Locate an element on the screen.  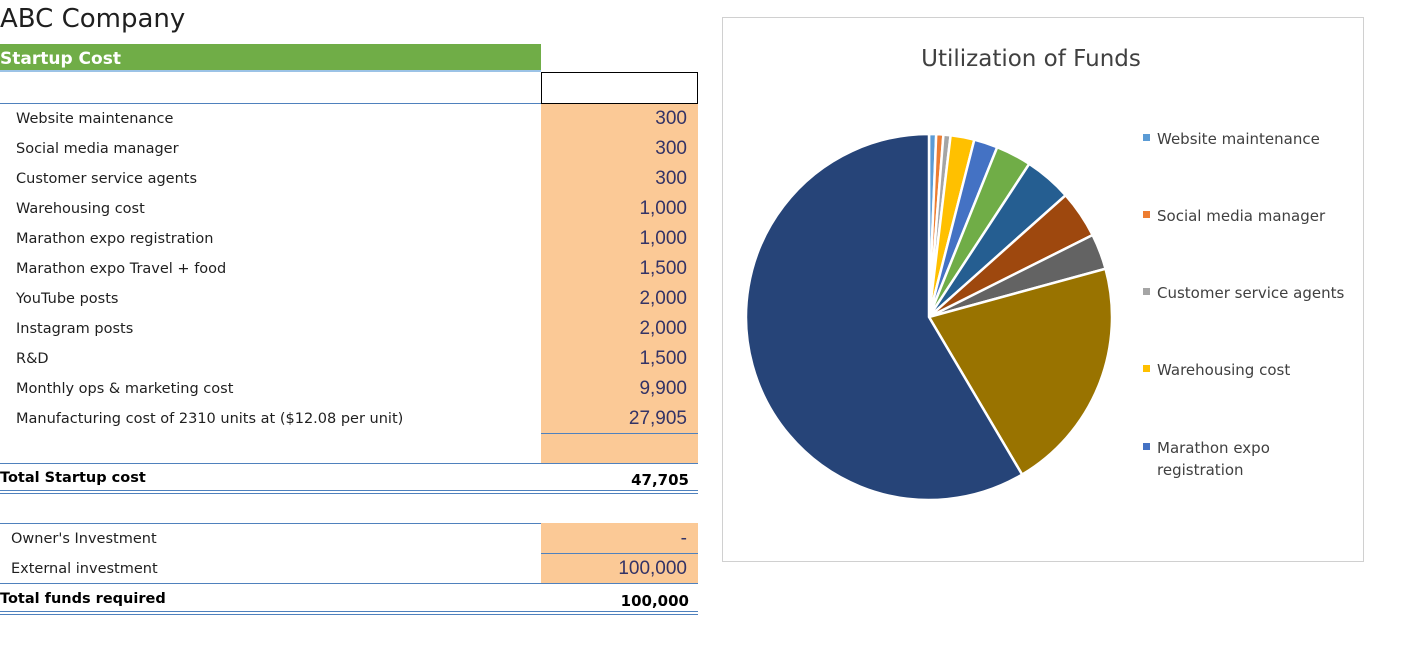
cost-row: Social media manager 300 is located at coordinates (349, 149).